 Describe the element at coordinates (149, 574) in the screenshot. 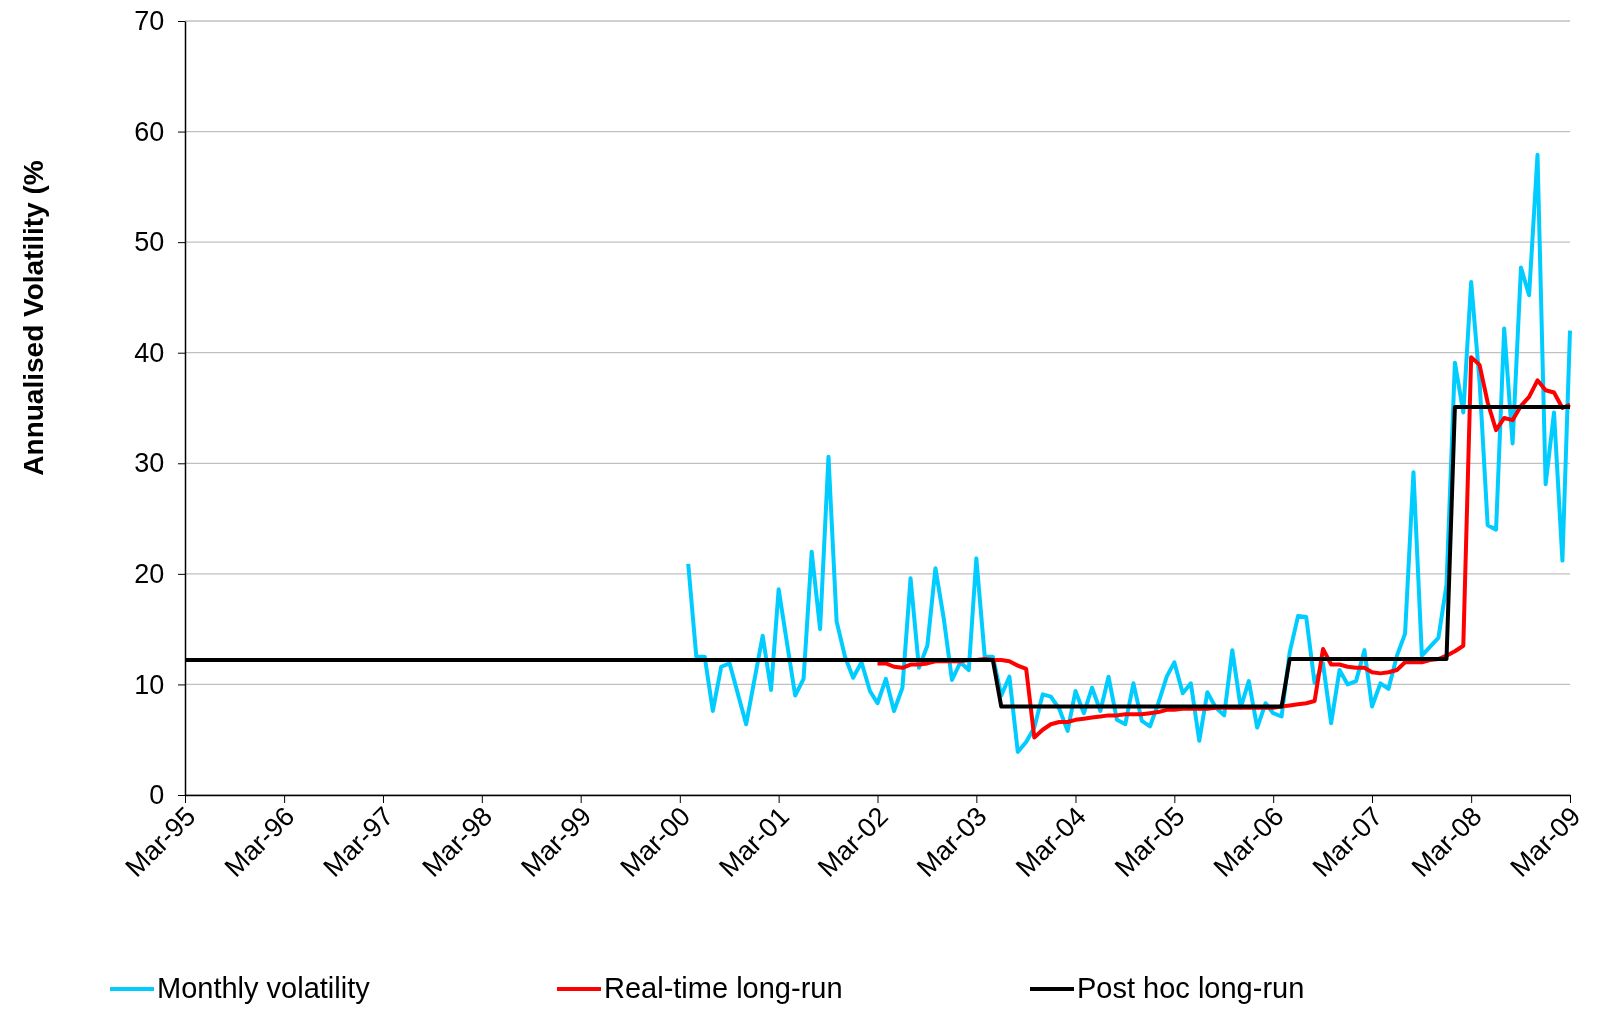

I see `y-tick-label: 20` at that location.